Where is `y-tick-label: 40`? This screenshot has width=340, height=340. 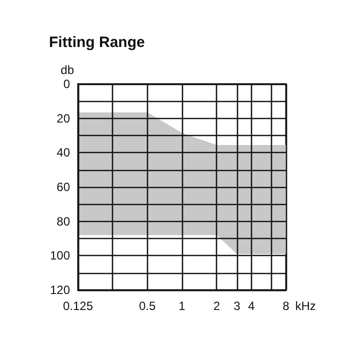
y-tick-label: 40 is located at coordinates (63, 153).